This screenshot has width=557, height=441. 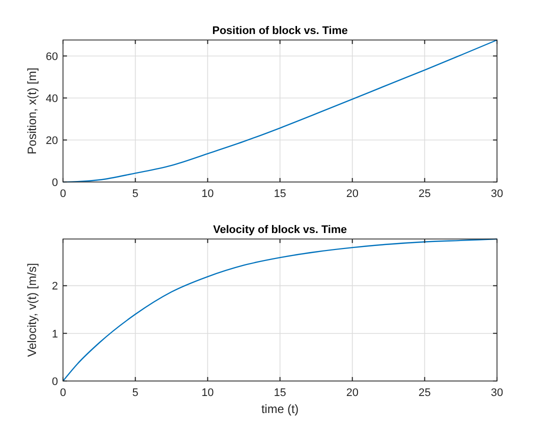 I want to click on y-tick-label: 20, so click(x=52, y=140).